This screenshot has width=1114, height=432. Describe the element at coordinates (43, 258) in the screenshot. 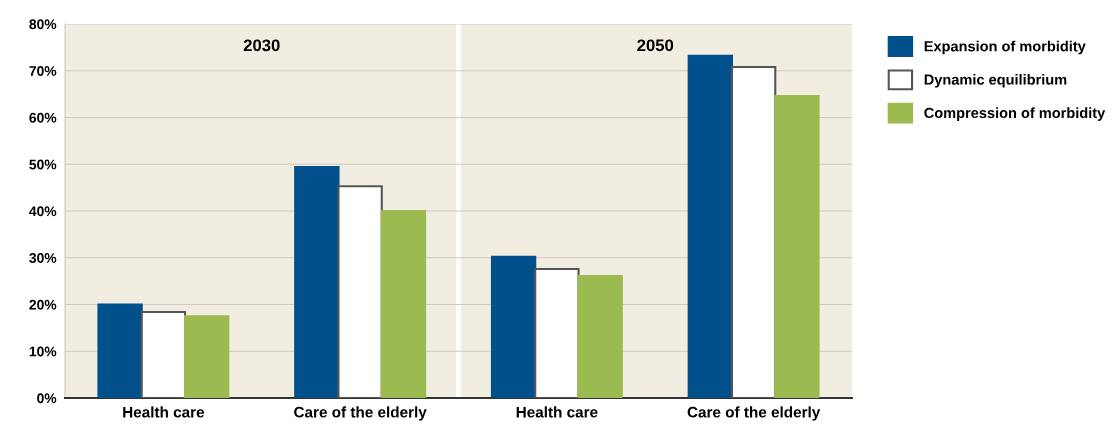

I see `y-tick-label: 30%` at that location.